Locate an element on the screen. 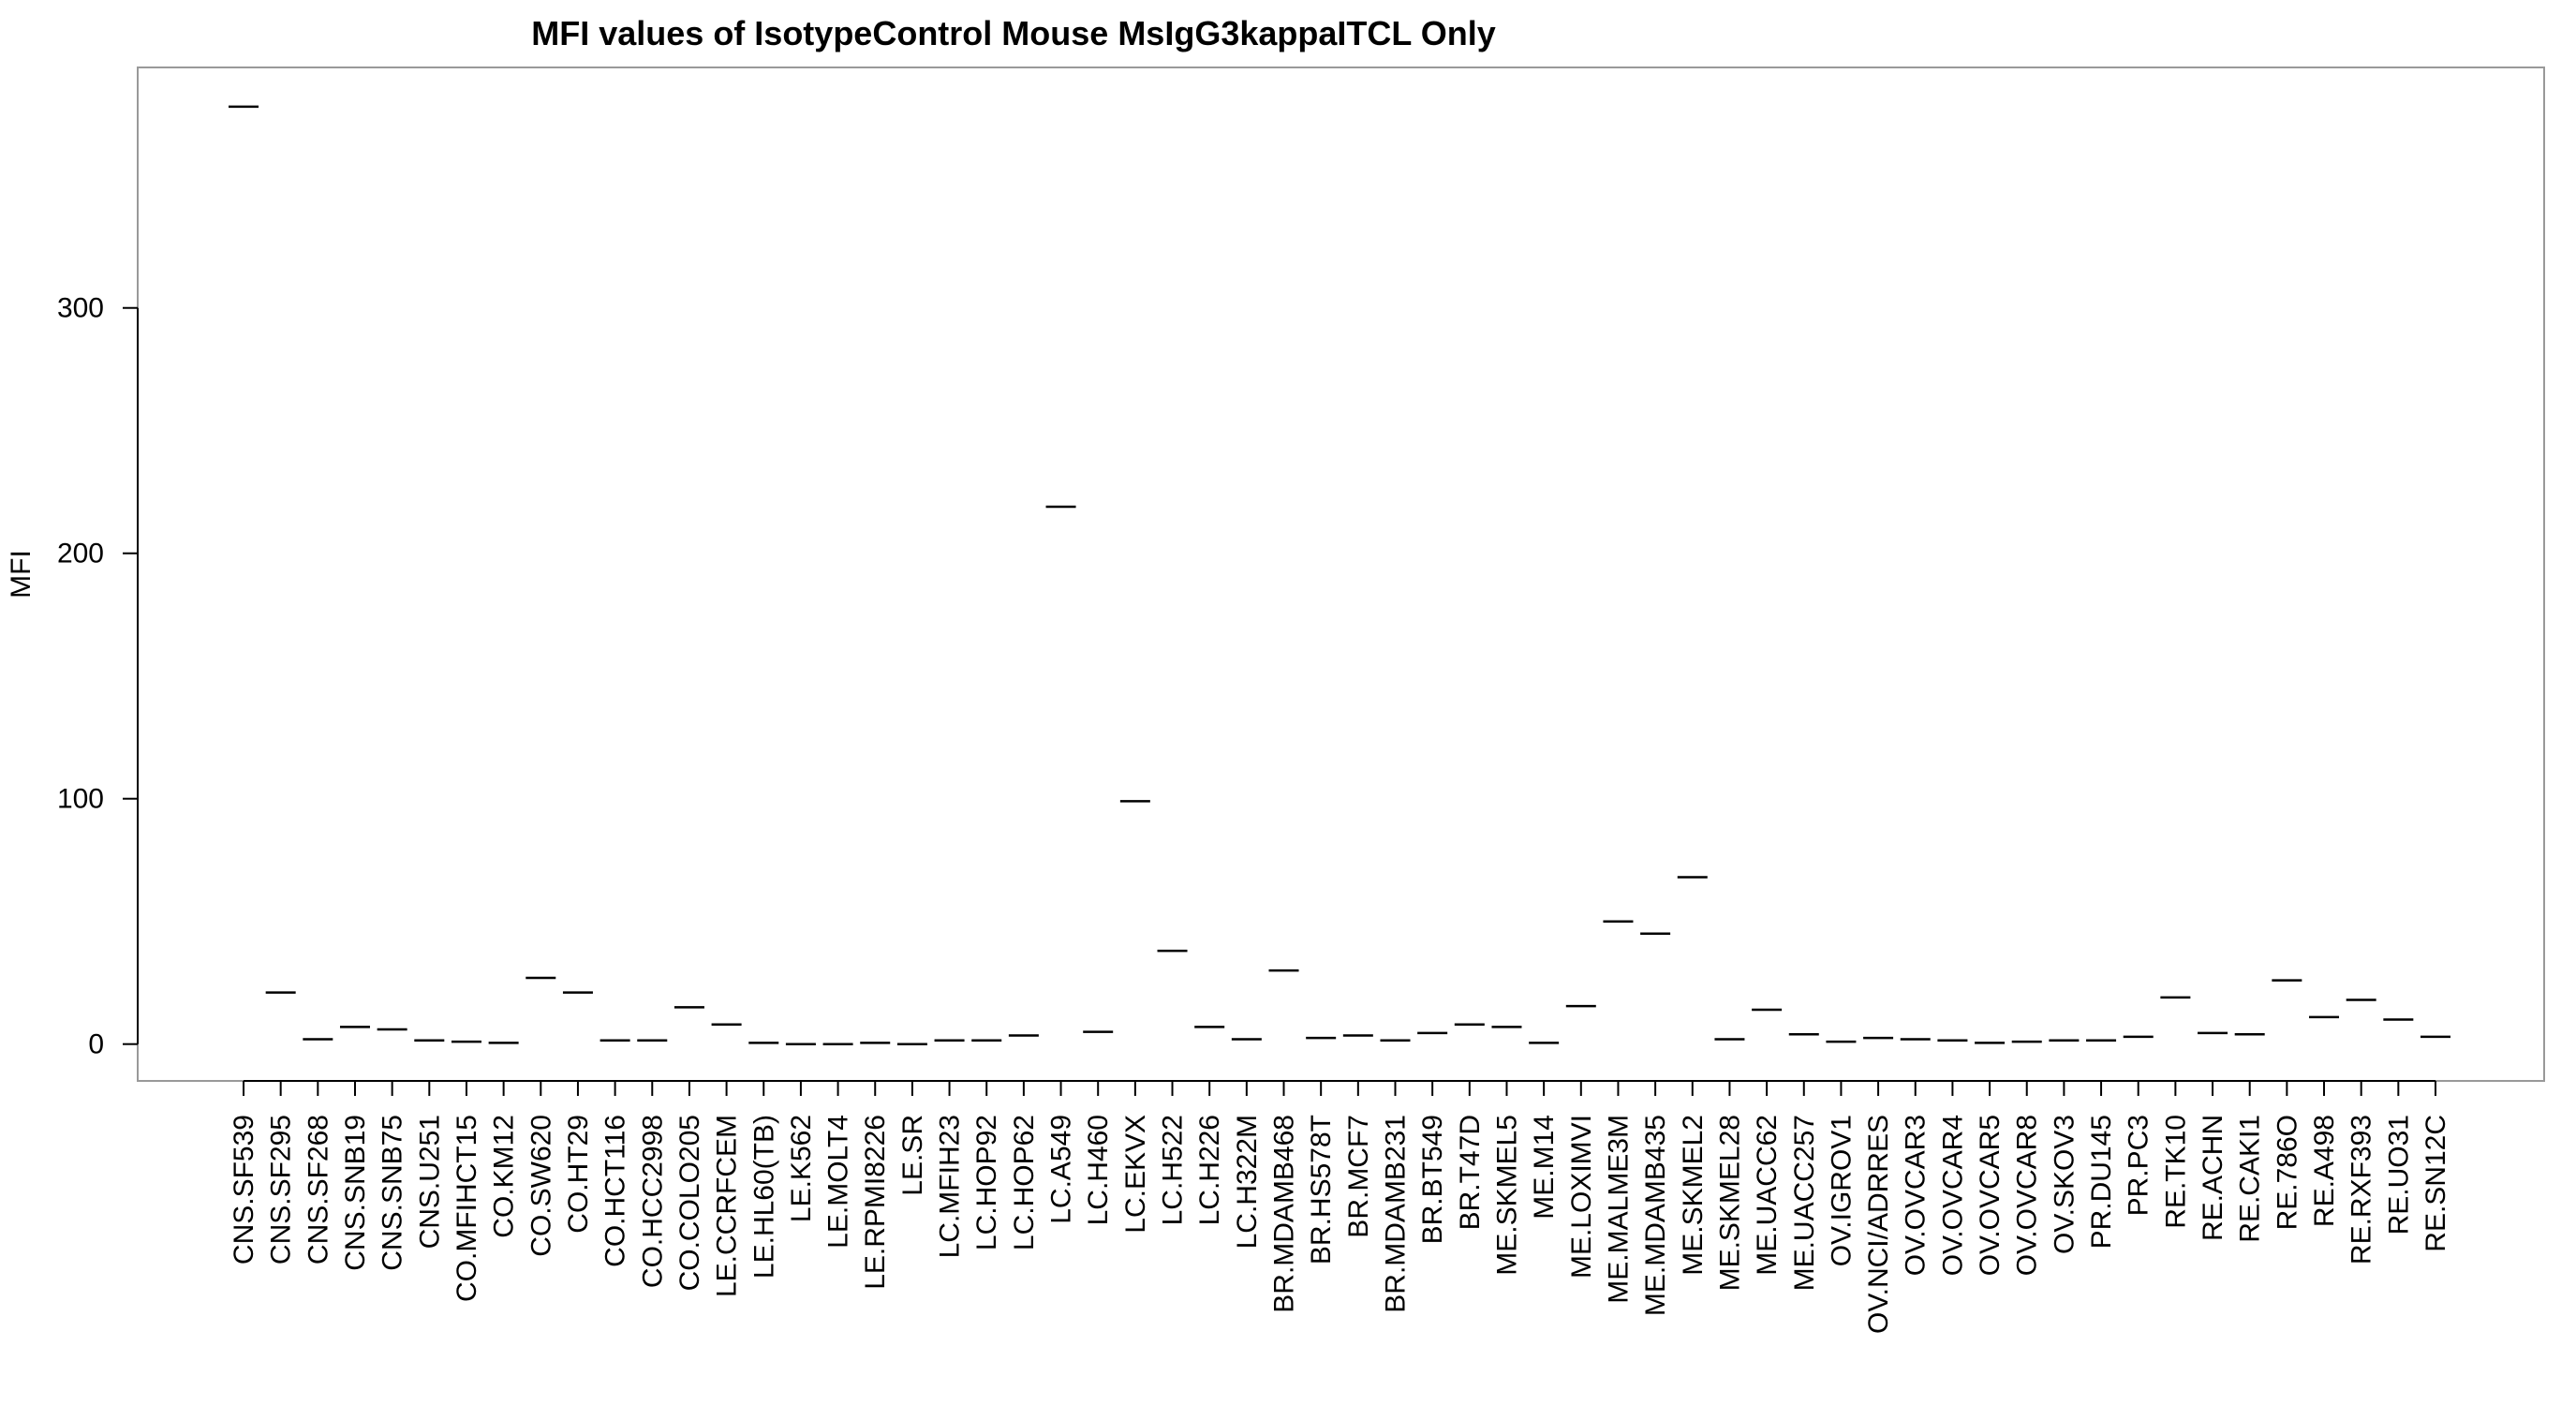 Image resolution: width=2576 pixels, height=1405 pixels. x-tick-label: CO.SW620 is located at coordinates (541, 1186).